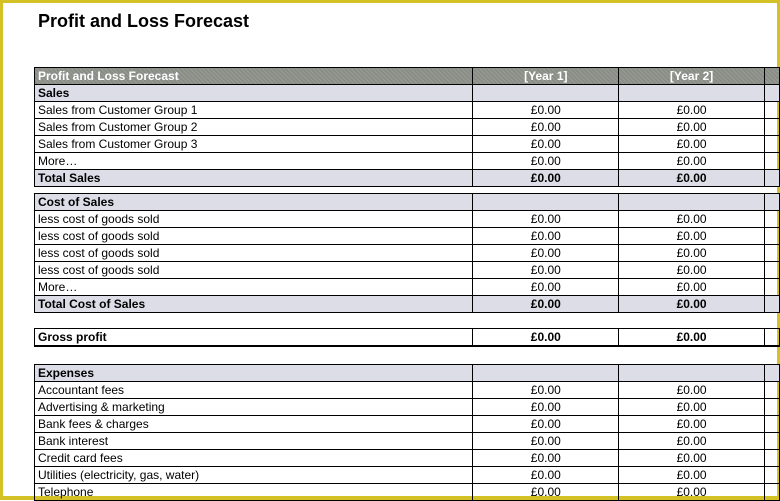 Image resolution: width=780 pixels, height=501 pixels. What do you see at coordinates (253, 390) in the screenshot?
I see `row-label: Accountant fees` at bounding box center [253, 390].